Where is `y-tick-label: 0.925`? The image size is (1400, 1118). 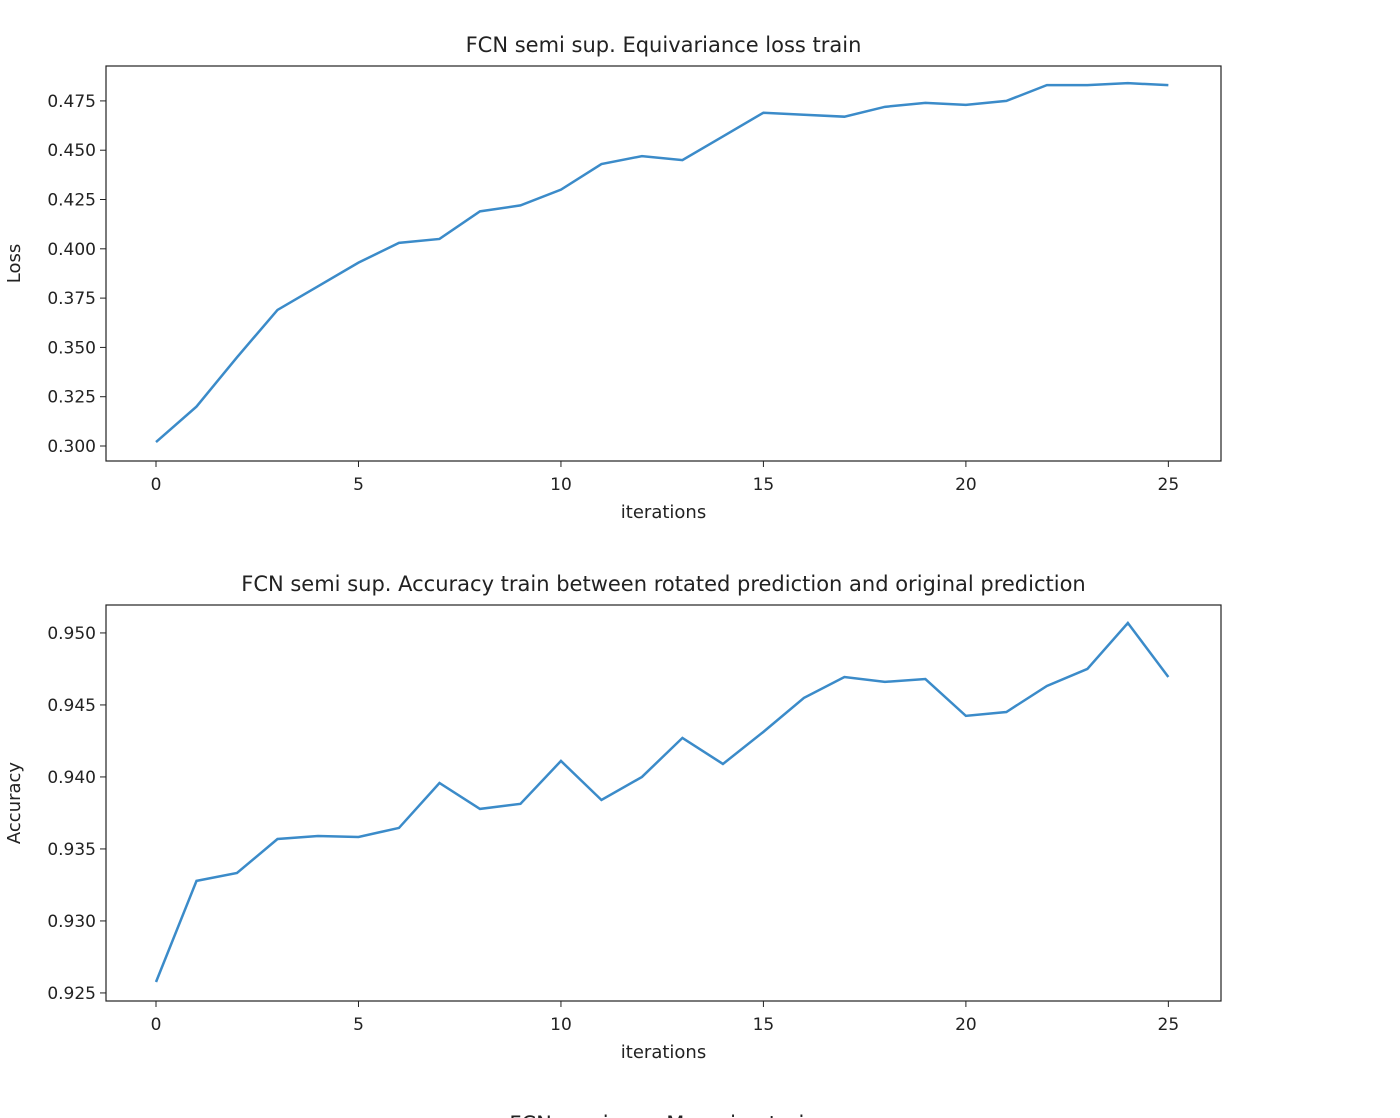
y-tick-label: 0.925 is located at coordinates (71, 994).